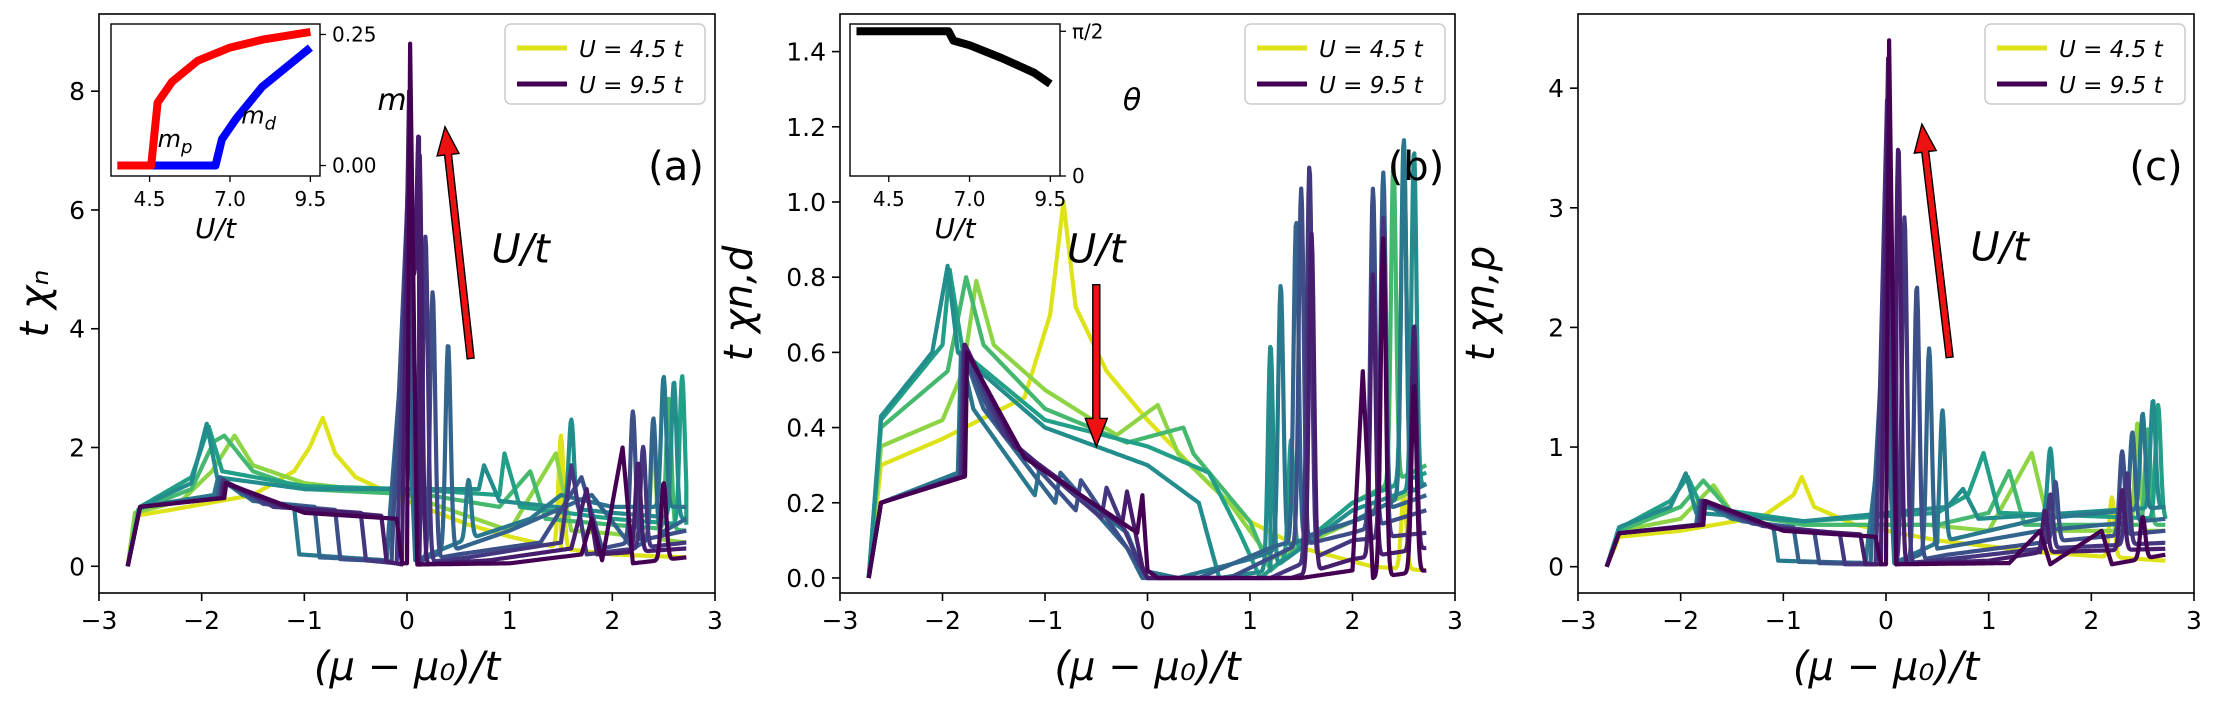  I want to click on y-tick-label: 0.4, so click(806, 428).